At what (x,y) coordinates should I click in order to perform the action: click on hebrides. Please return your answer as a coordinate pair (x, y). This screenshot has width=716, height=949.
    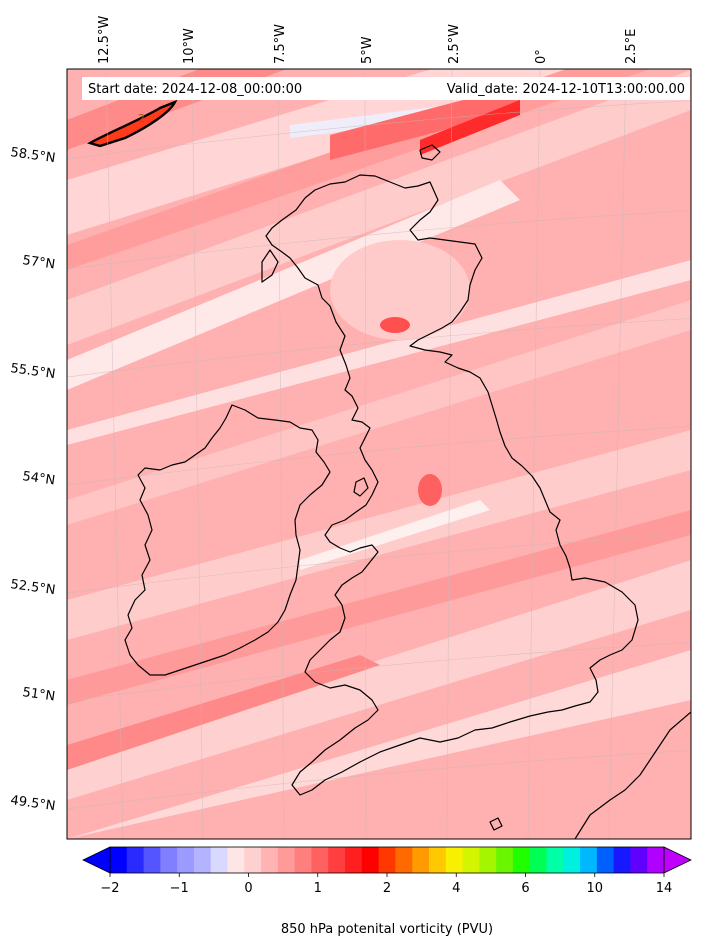
    Looking at the image, I should click on (270, 266).